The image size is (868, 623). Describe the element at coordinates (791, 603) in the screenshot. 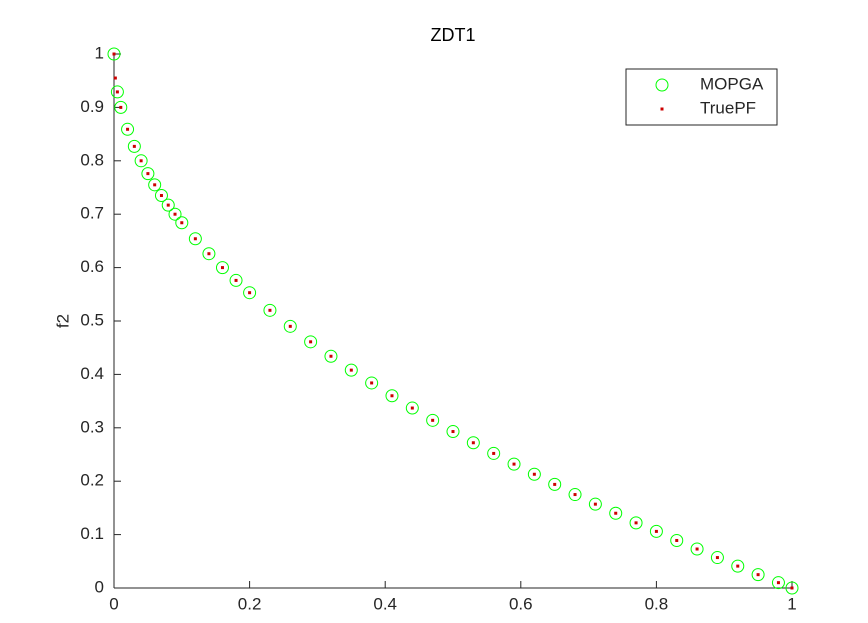

I see `x-tick-label: 1` at that location.